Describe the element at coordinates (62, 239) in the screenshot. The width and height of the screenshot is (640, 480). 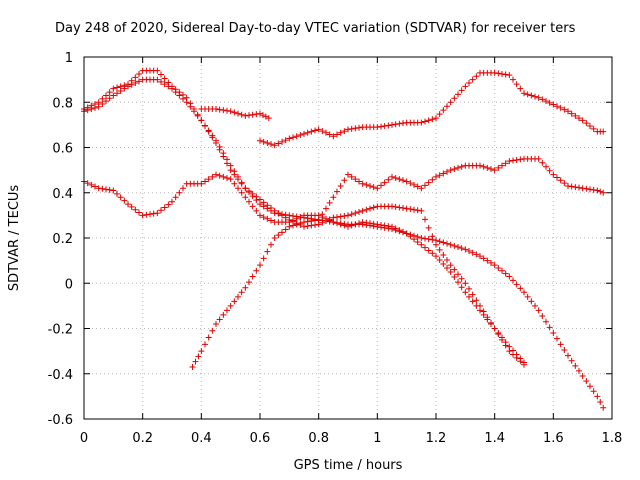
I see `y-tick-label: 0.2` at that location.